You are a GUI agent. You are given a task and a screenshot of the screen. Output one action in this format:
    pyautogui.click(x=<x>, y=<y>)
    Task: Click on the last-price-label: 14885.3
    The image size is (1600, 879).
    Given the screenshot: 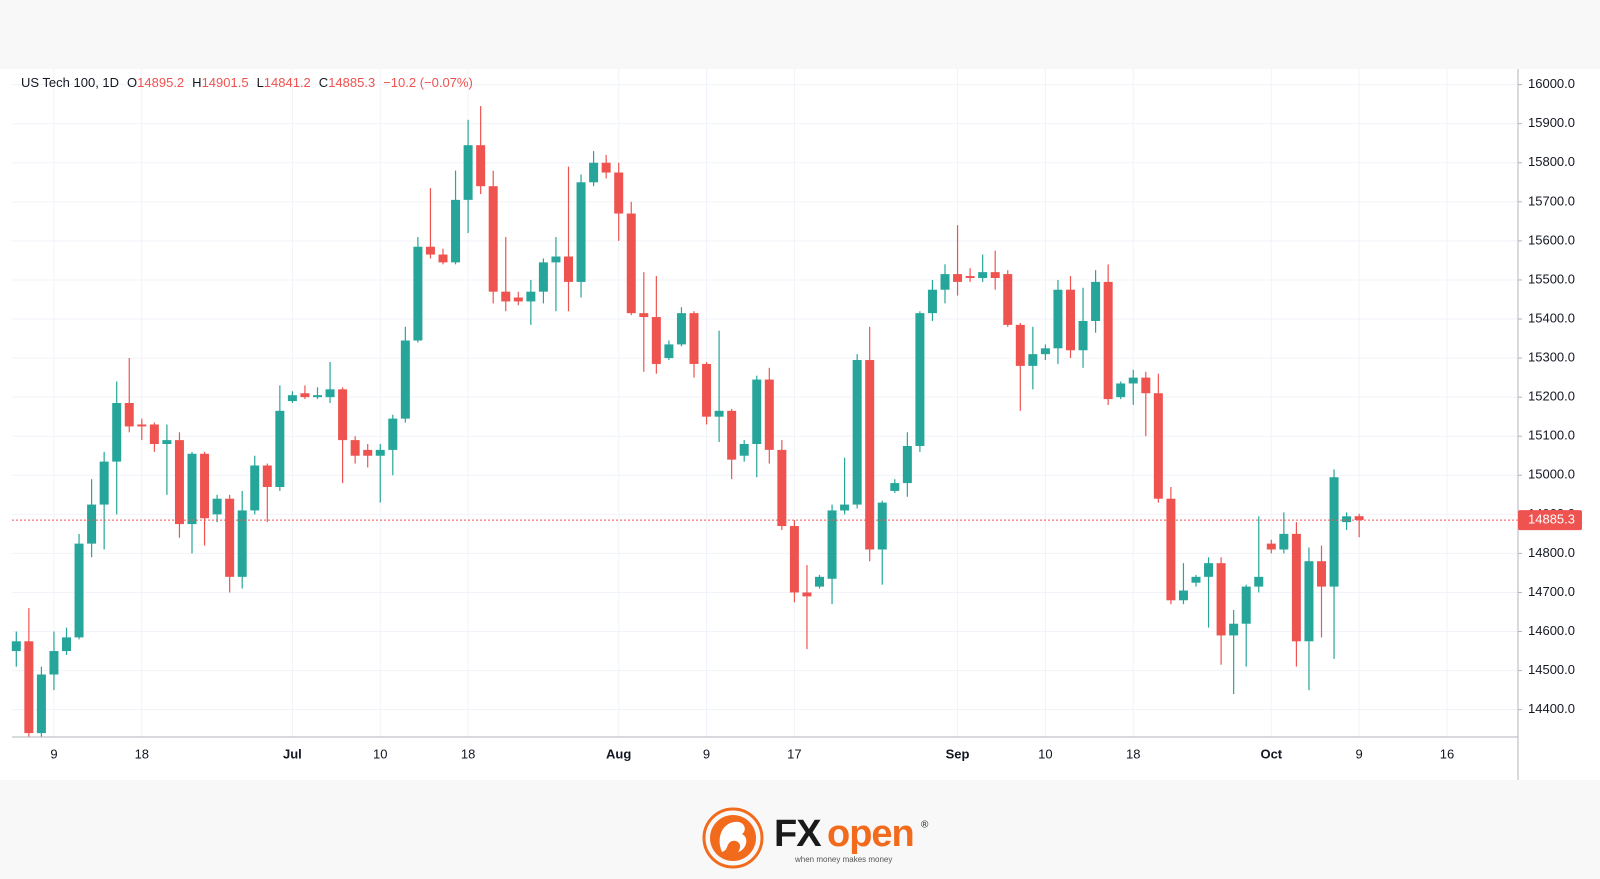 What is the action you would take?
    pyautogui.click(x=1551, y=519)
    